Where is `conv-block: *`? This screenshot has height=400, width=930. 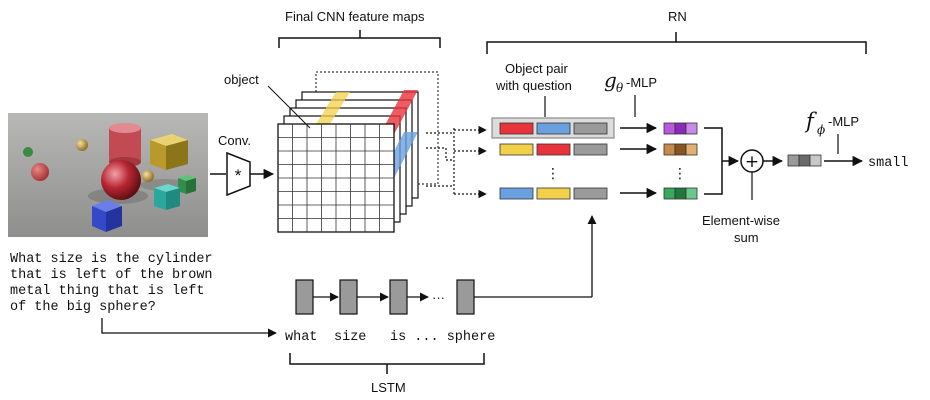 conv-block: * is located at coordinates (238, 174).